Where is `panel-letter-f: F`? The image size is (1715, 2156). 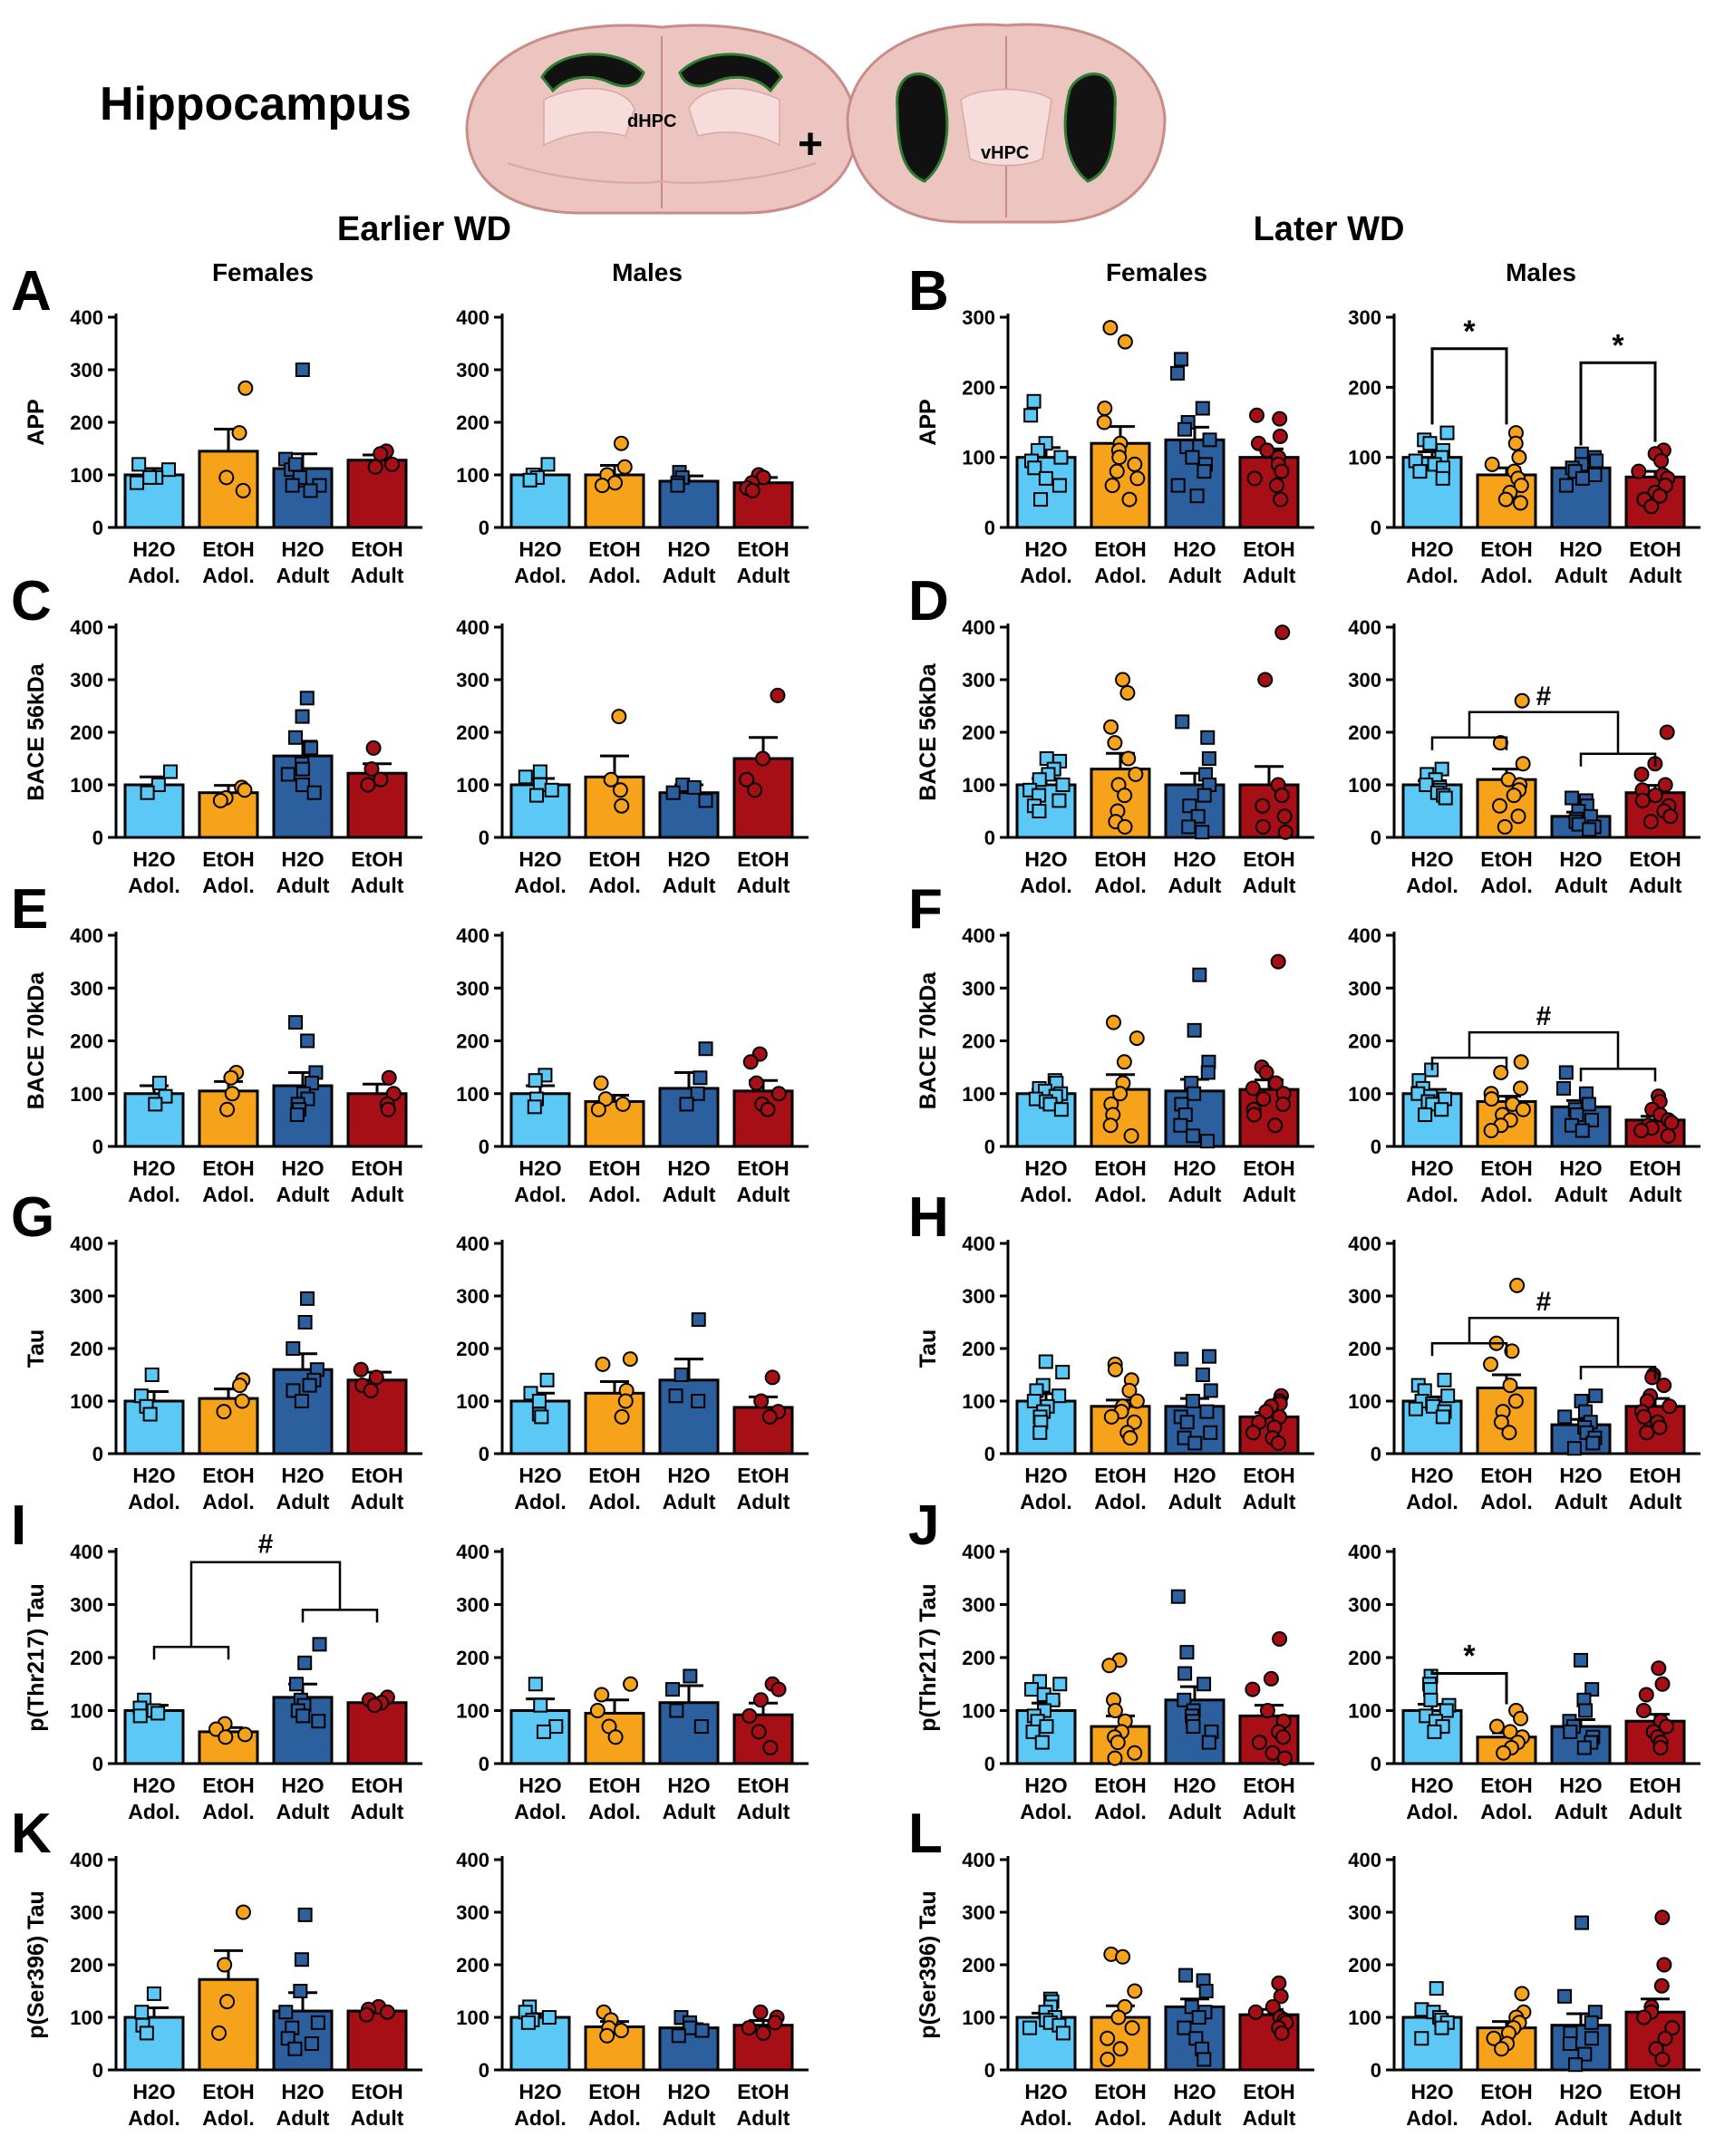
panel-letter-f: F is located at coordinates (925, 909).